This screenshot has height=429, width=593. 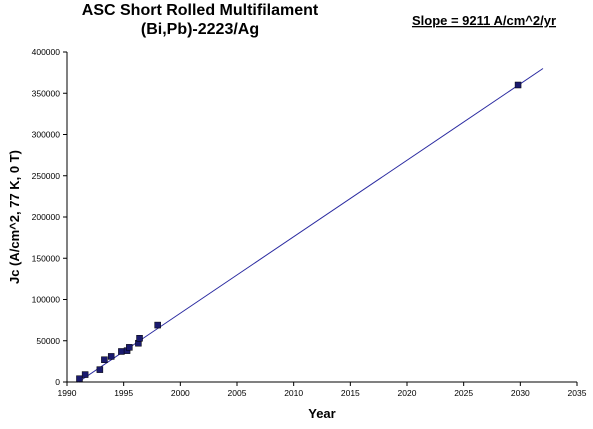 What do you see at coordinates (237, 393) in the screenshot?
I see `x-tick-label: 2005` at bounding box center [237, 393].